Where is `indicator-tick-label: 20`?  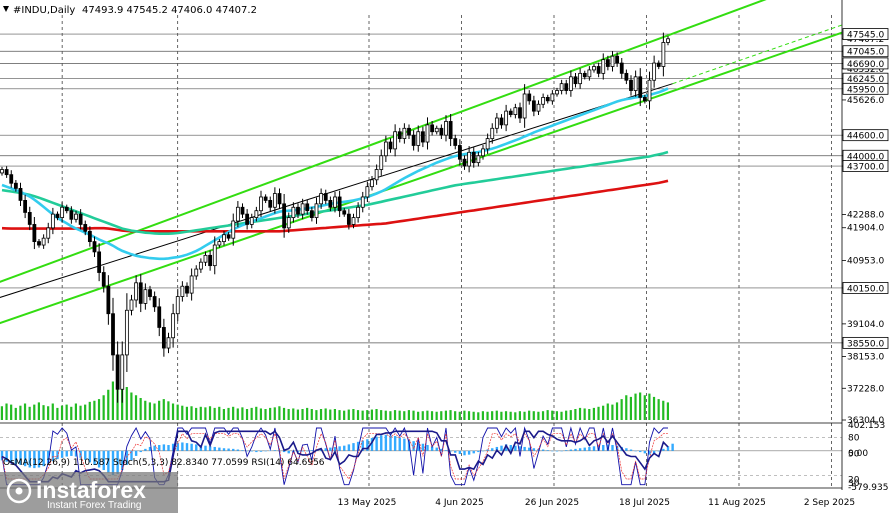 indicator-tick-label: 20 is located at coordinates (854, 480).